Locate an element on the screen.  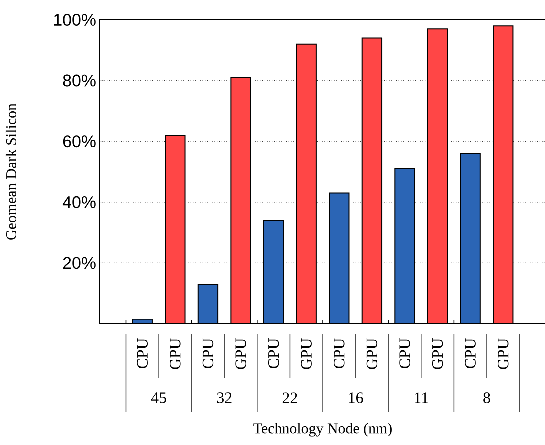
x-tick-label: 11 is located at coordinates (421, 398).